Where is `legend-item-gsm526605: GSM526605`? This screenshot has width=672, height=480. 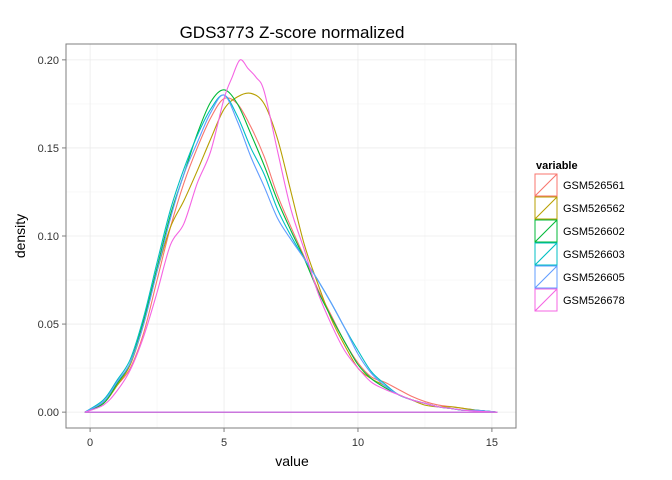 legend-item-gsm526605: GSM526605 is located at coordinates (579, 277).